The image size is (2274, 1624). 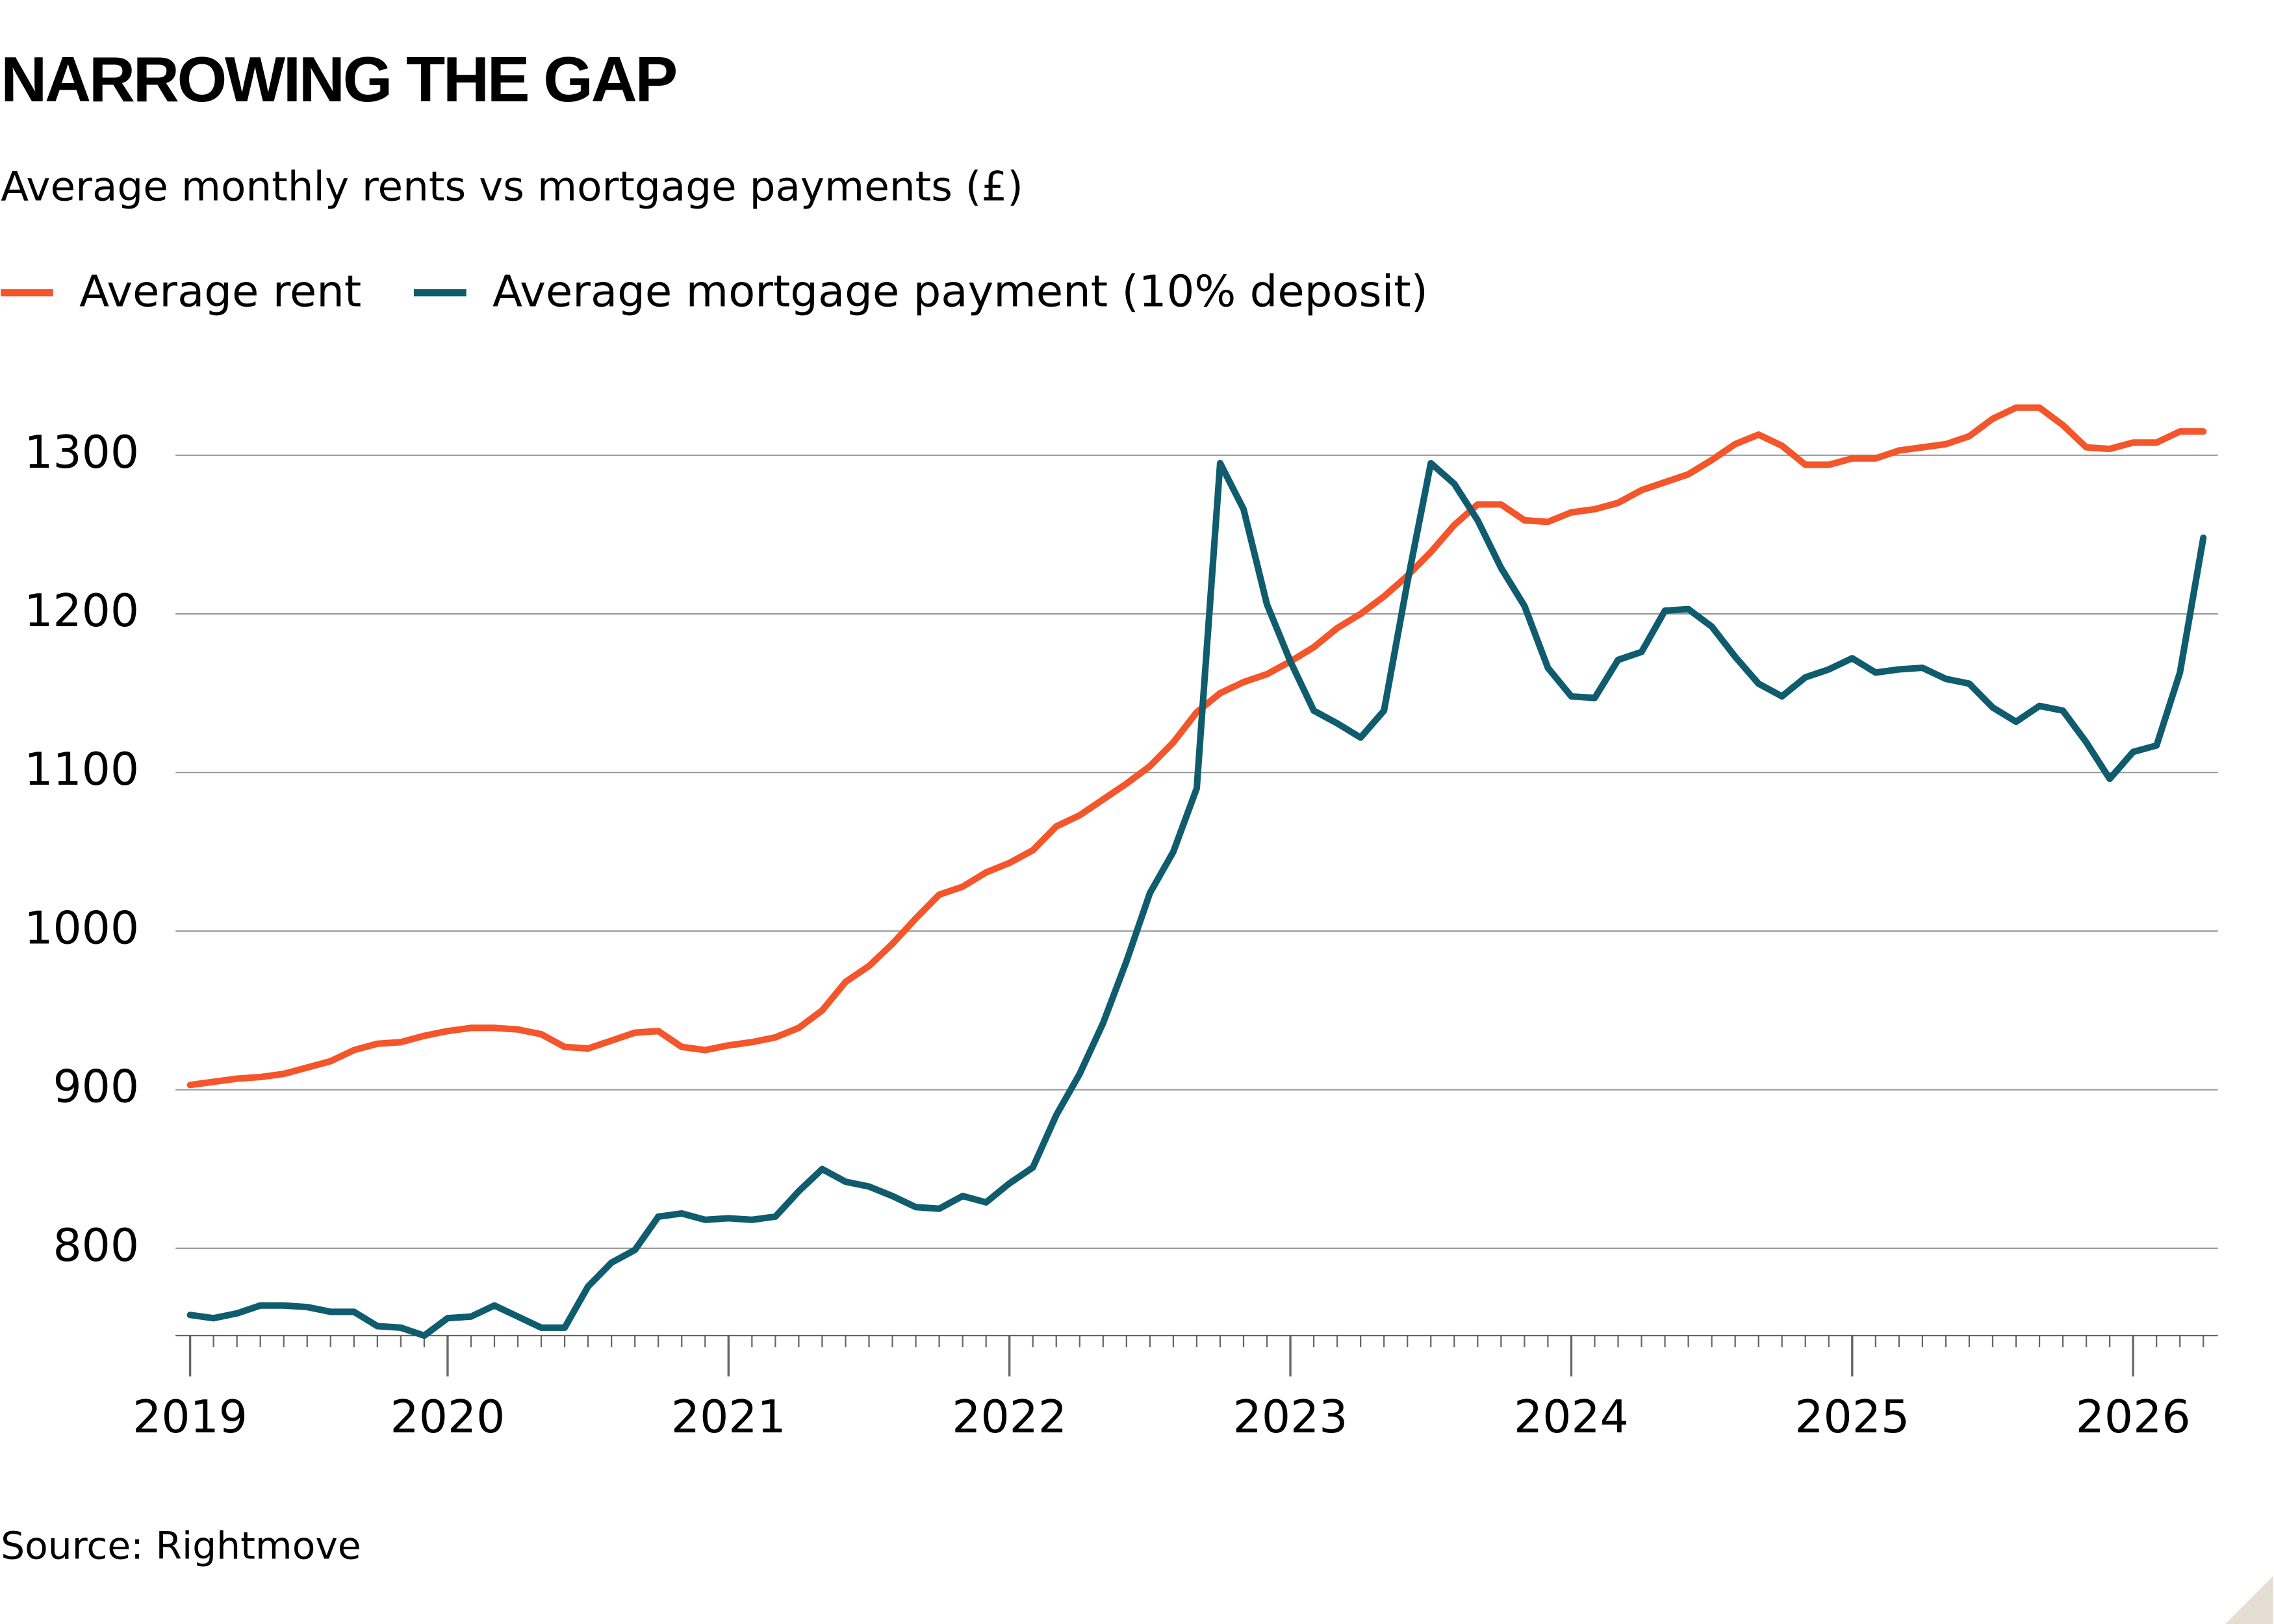 I want to click on x-tick-label: 2025, so click(x=1852, y=1417).